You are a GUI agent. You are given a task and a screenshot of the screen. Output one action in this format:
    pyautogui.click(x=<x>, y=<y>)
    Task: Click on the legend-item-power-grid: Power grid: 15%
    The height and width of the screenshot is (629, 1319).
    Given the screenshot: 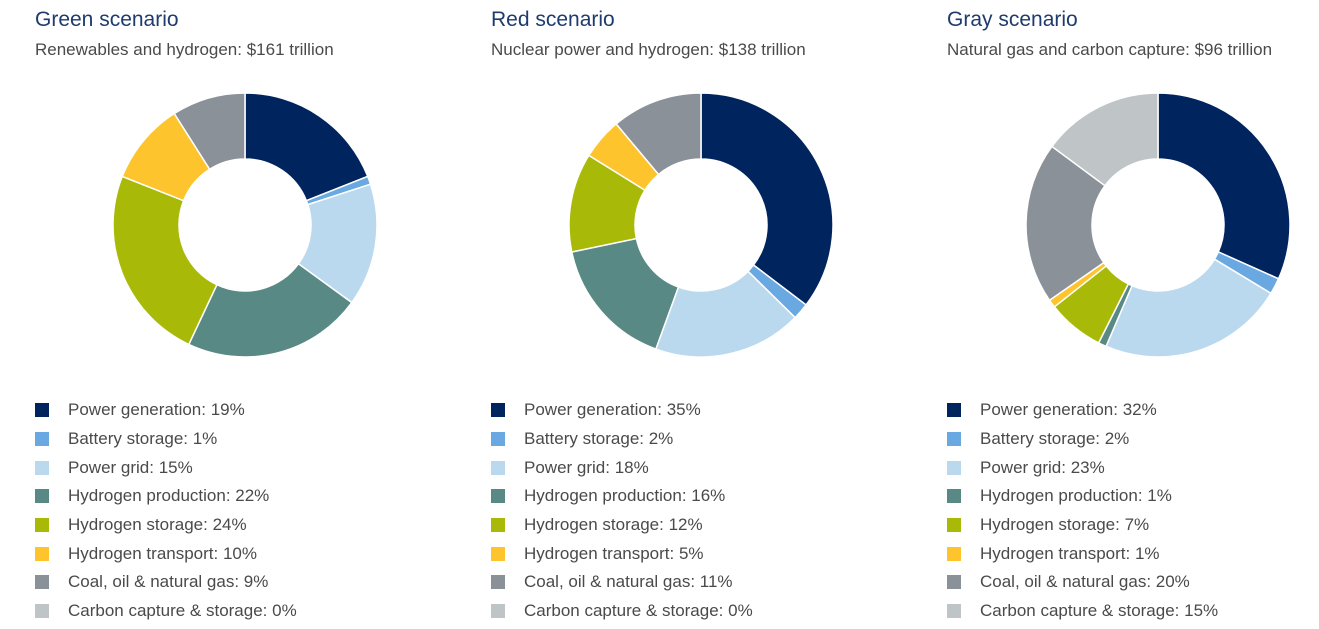 What is the action you would take?
    pyautogui.click(x=166, y=467)
    